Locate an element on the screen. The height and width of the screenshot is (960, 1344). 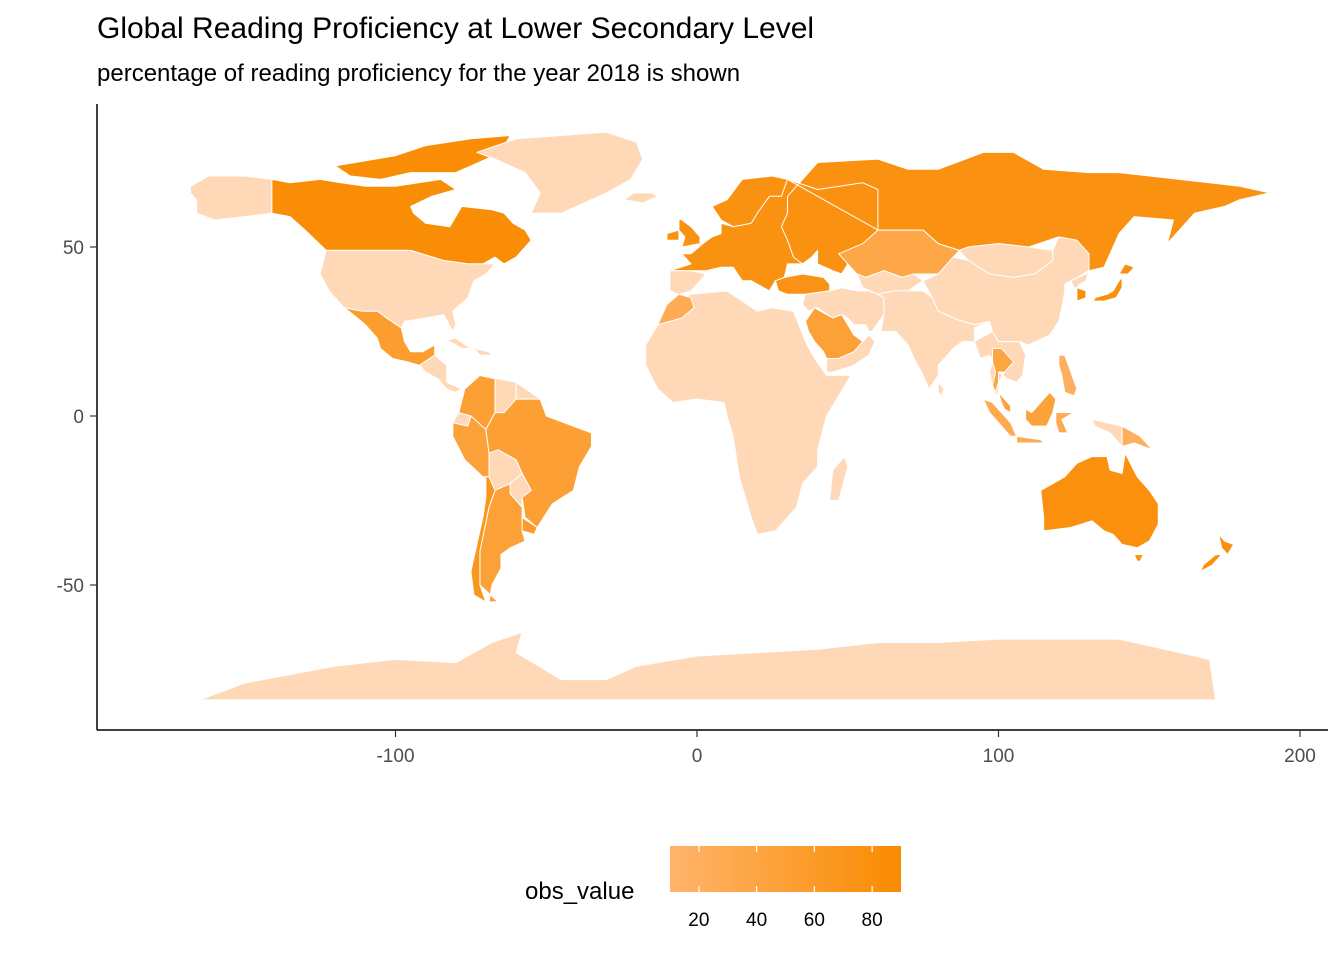
region-borneo is located at coordinates (1041, 409).